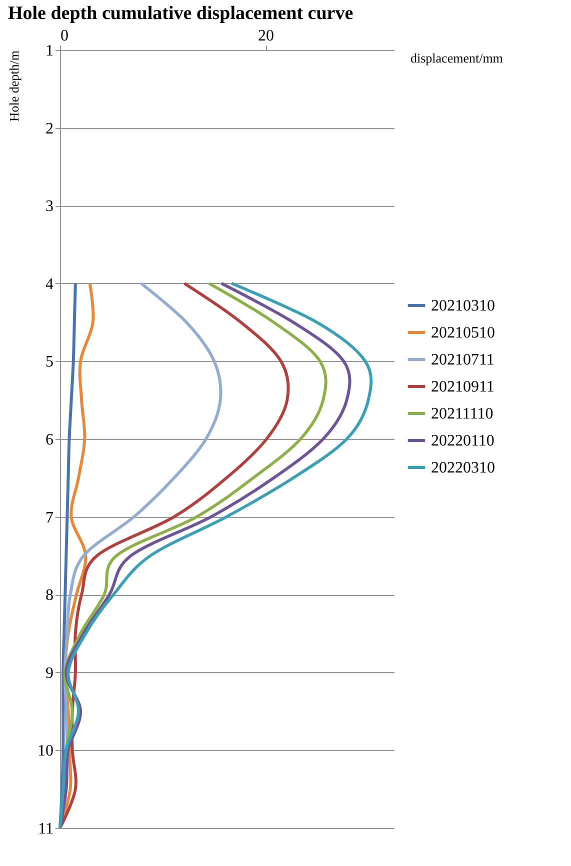  What do you see at coordinates (181, 13) in the screenshot?
I see `chart-title: Hole depth cumulative displacement curve` at bounding box center [181, 13].